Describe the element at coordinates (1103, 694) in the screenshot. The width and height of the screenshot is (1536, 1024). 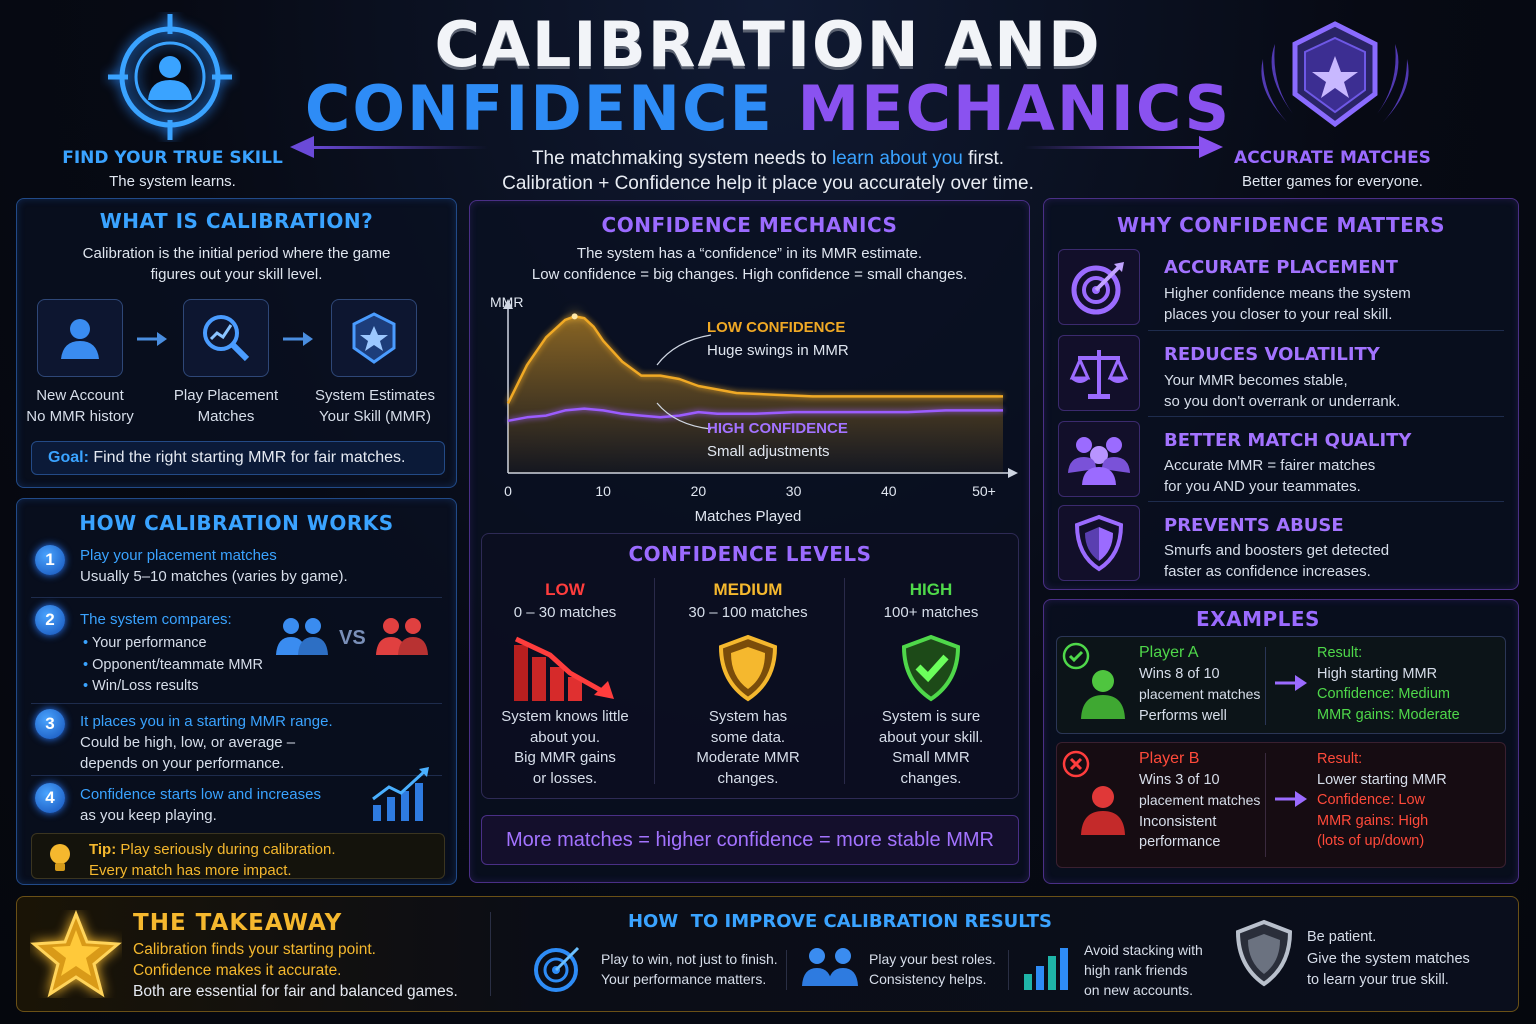
I see `player-green-icon` at that location.